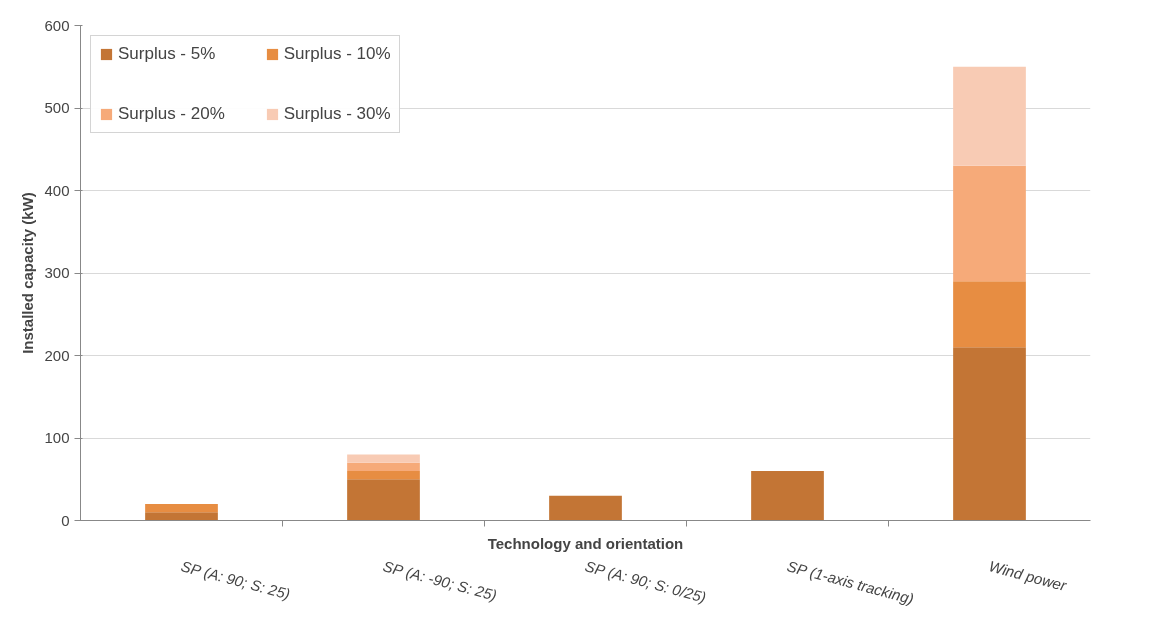  Describe the element at coordinates (28, 273) in the screenshot. I see `y-axis-title: Installed capacity (kW)` at that location.